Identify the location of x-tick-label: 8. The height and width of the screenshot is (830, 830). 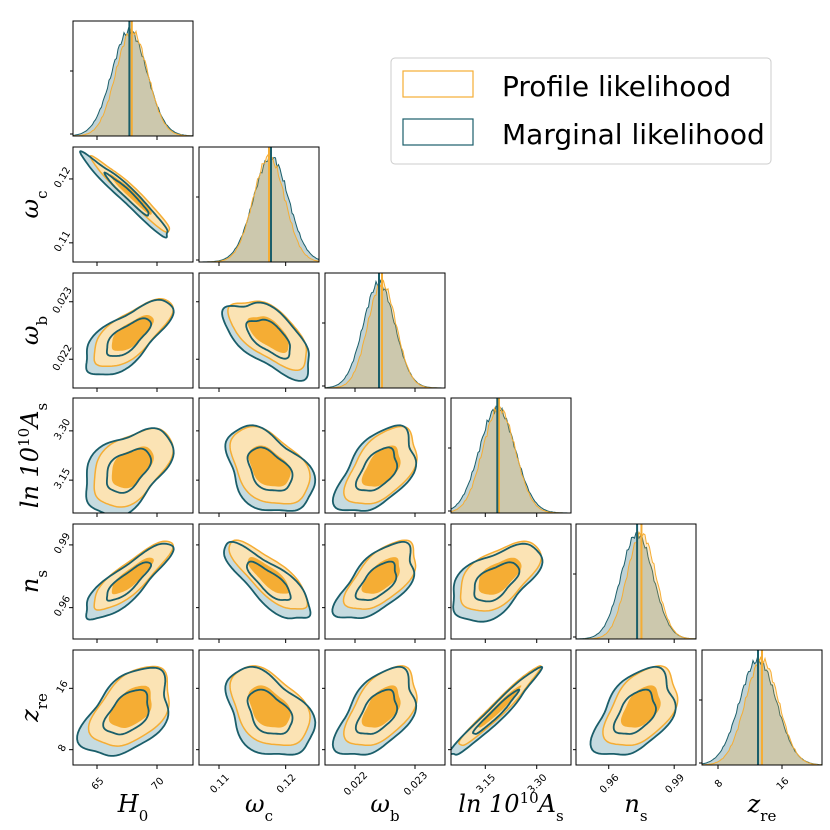
(719, 784).